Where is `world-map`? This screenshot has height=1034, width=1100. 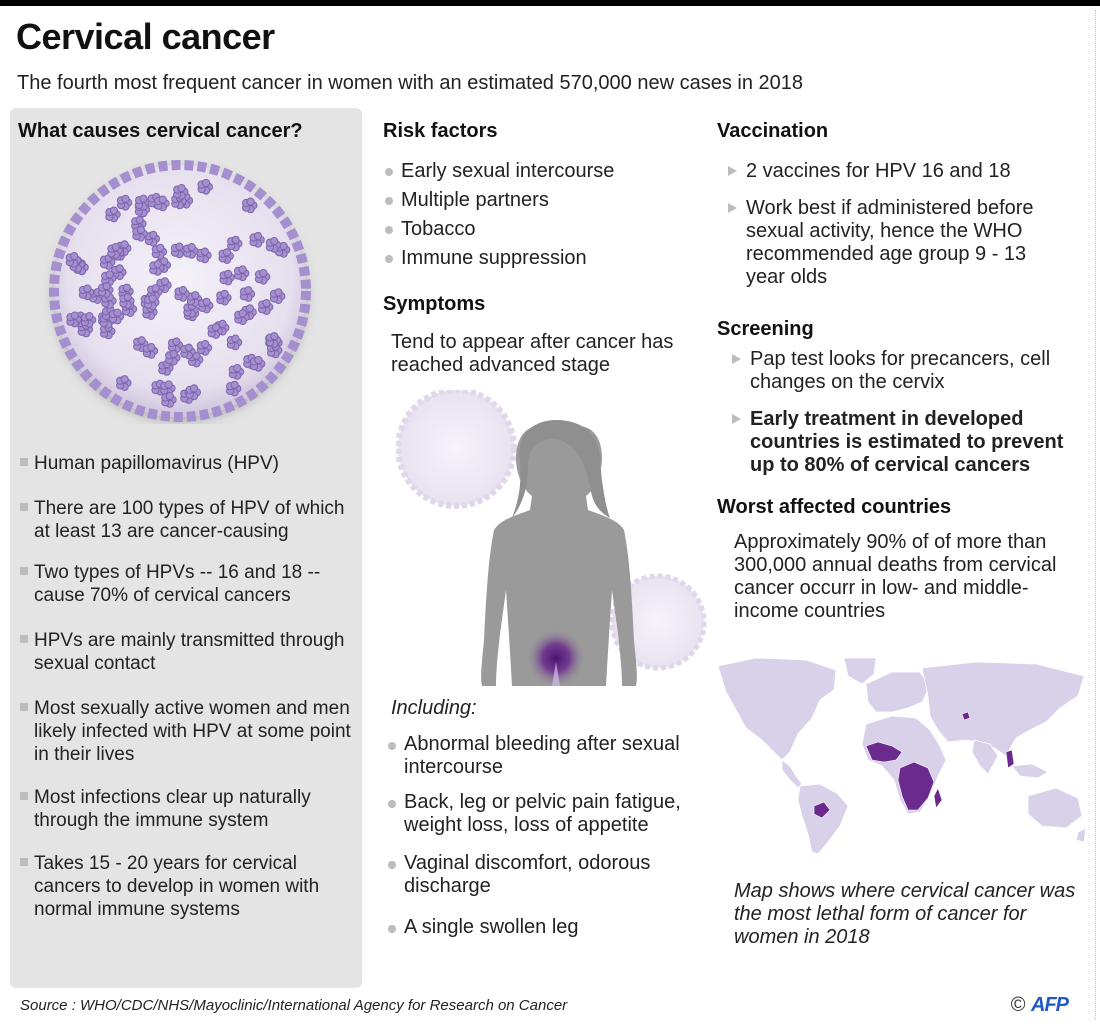
world-map is located at coordinates (902, 756).